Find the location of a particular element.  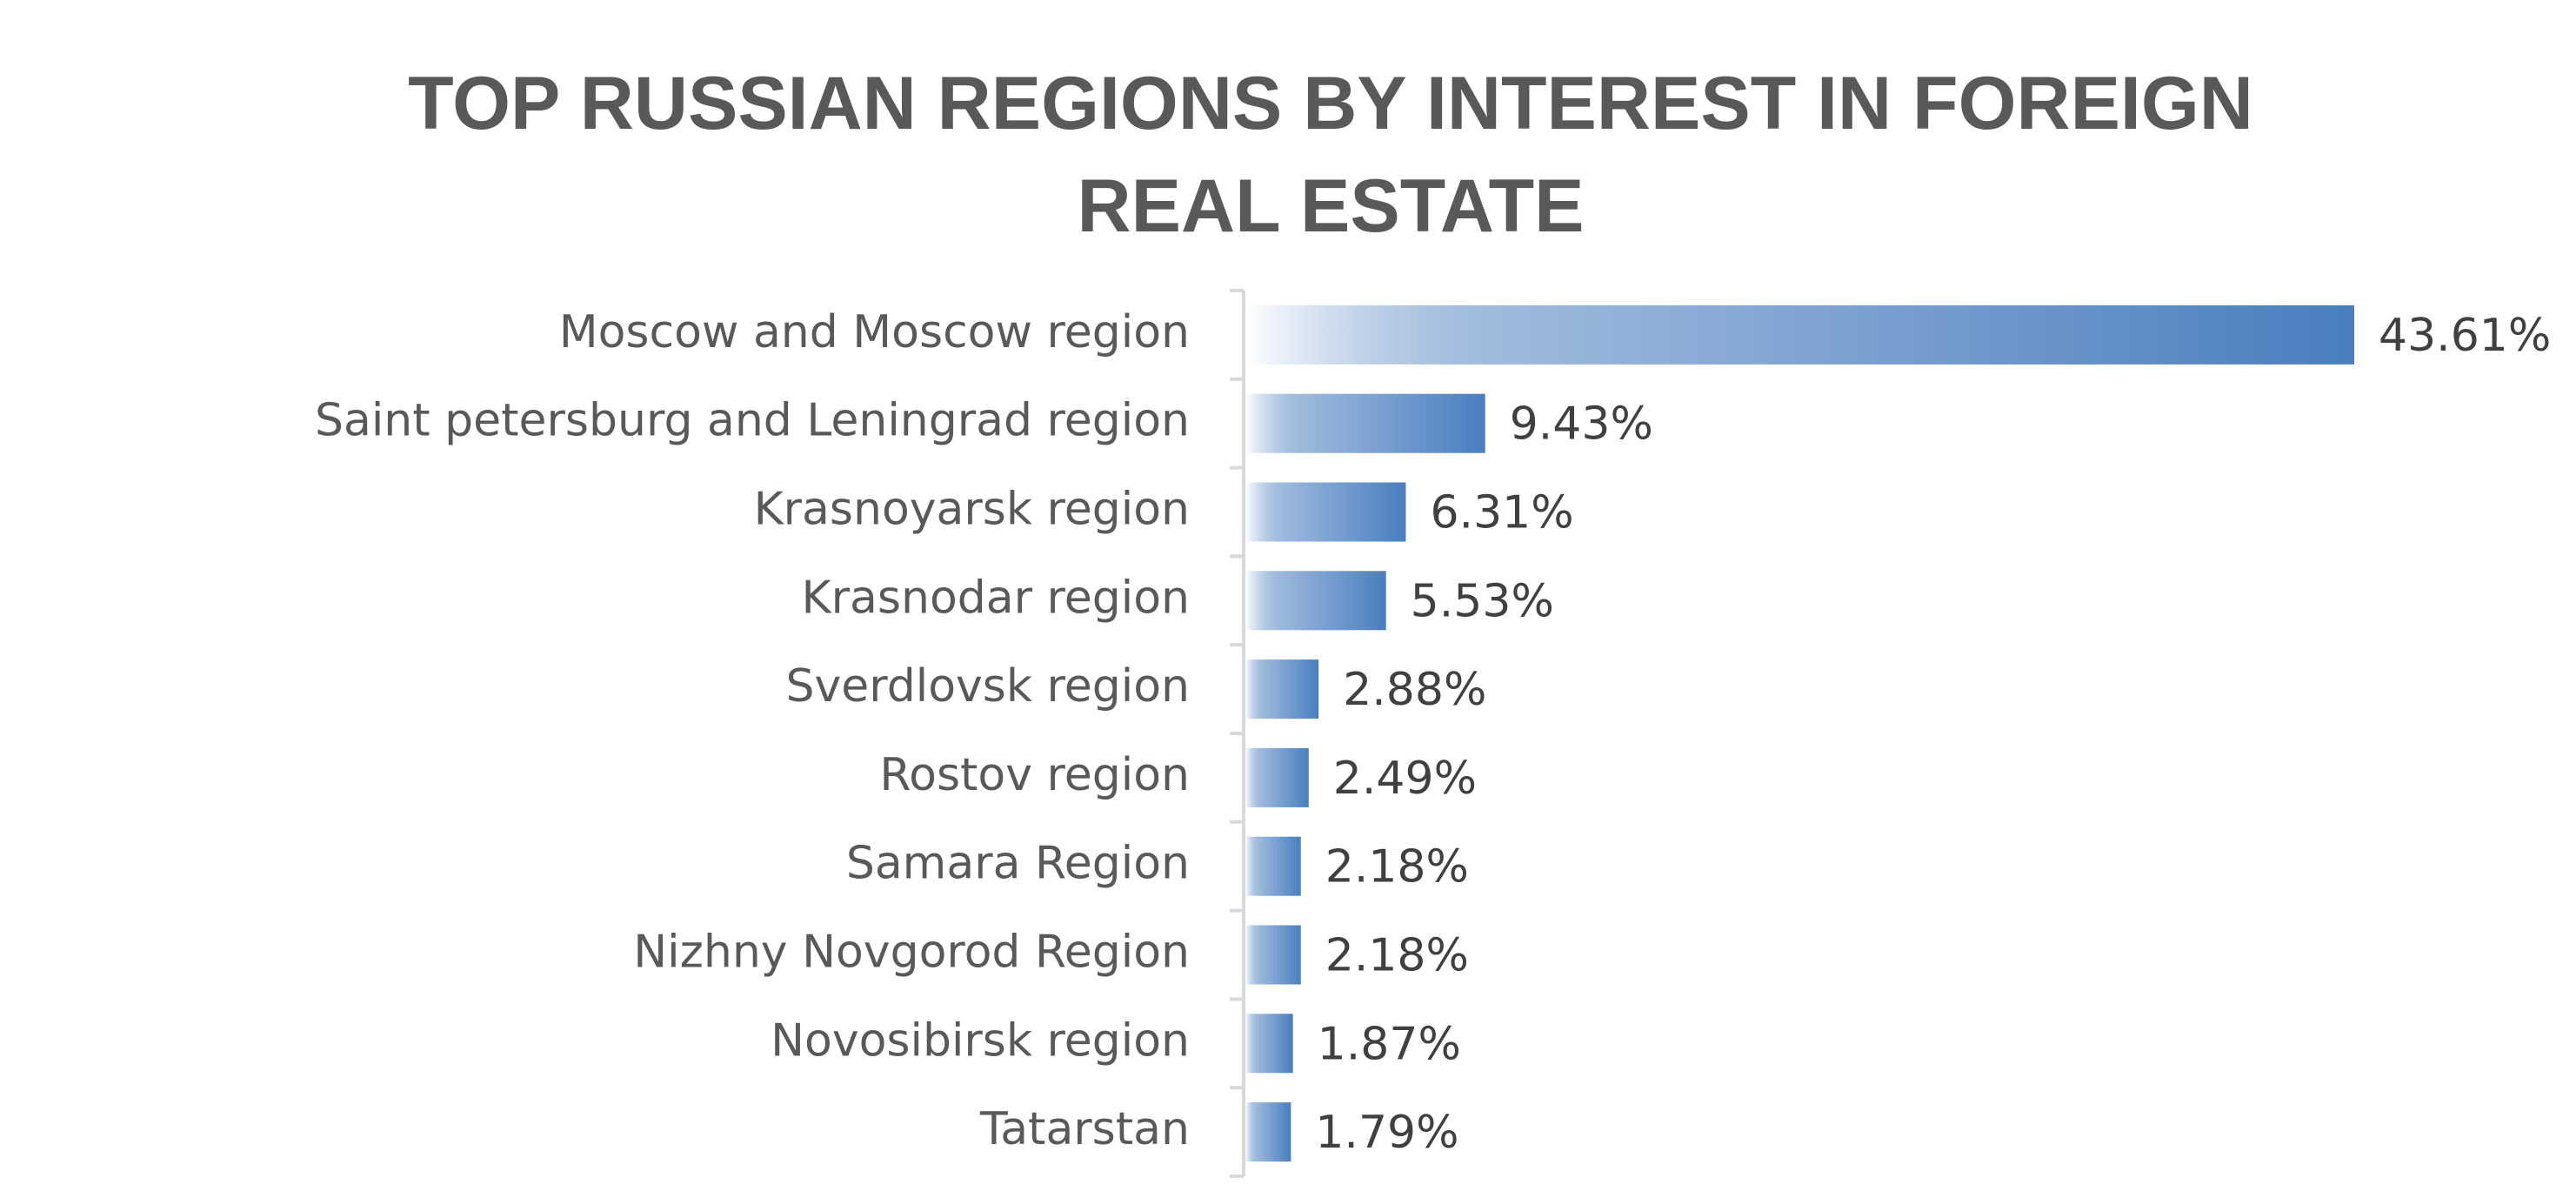

value-label: 5.53% is located at coordinates (1482, 601).